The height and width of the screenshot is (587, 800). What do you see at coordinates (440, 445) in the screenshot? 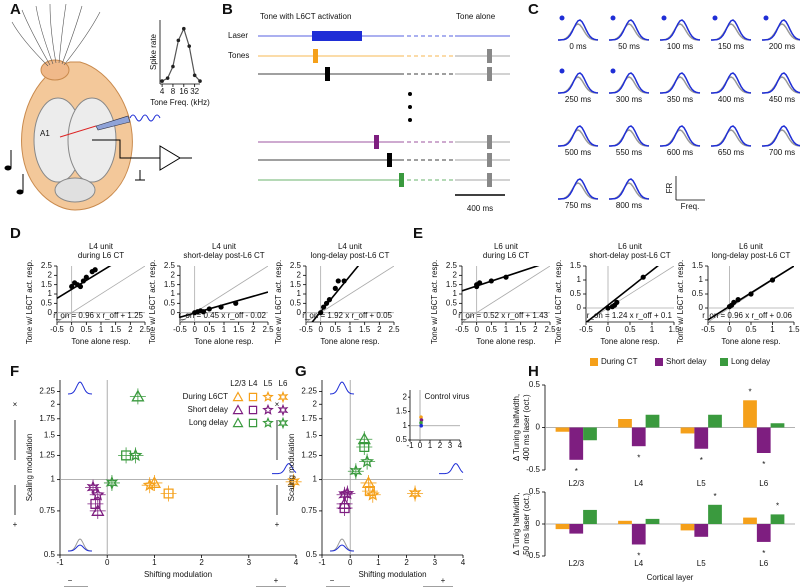
I see `x-tick-label: 2` at bounding box center [440, 445].